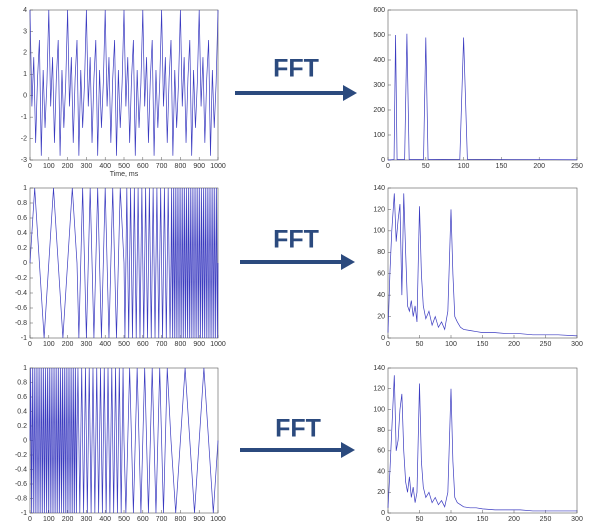 The height and width of the screenshot is (532, 600). What do you see at coordinates (381, 451) in the screenshot?
I see `y-tick-label: 60` at bounding box center [381, 451].